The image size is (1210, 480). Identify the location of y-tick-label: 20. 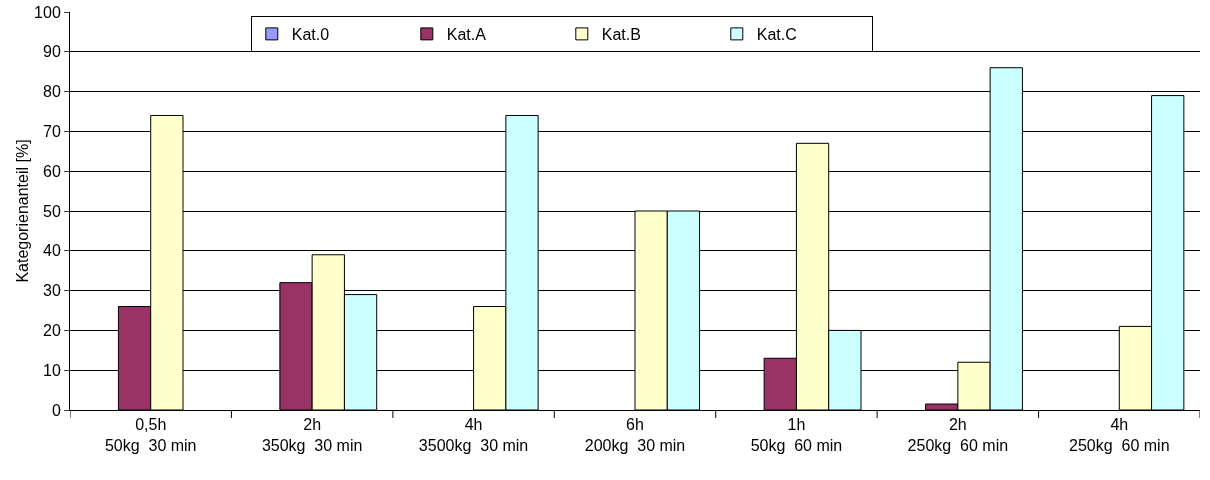
(52, 330).